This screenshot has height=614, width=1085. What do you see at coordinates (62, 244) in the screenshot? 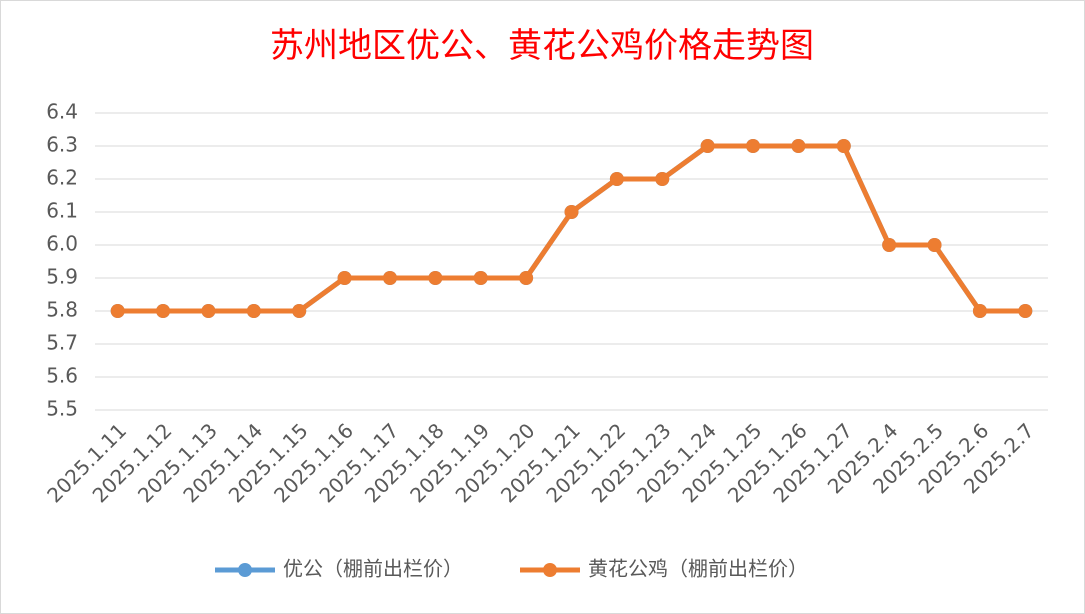
I see `y-tick-label: 6.0` at bounding box center [62, 244].